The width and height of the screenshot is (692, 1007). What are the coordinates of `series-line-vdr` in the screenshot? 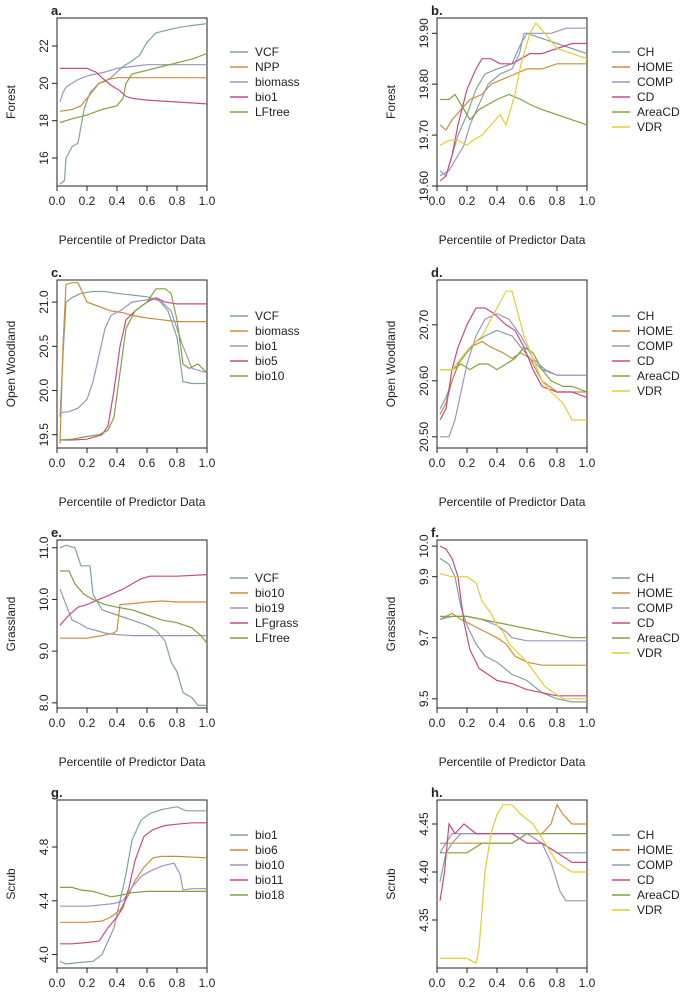 It's located at (513, 884).